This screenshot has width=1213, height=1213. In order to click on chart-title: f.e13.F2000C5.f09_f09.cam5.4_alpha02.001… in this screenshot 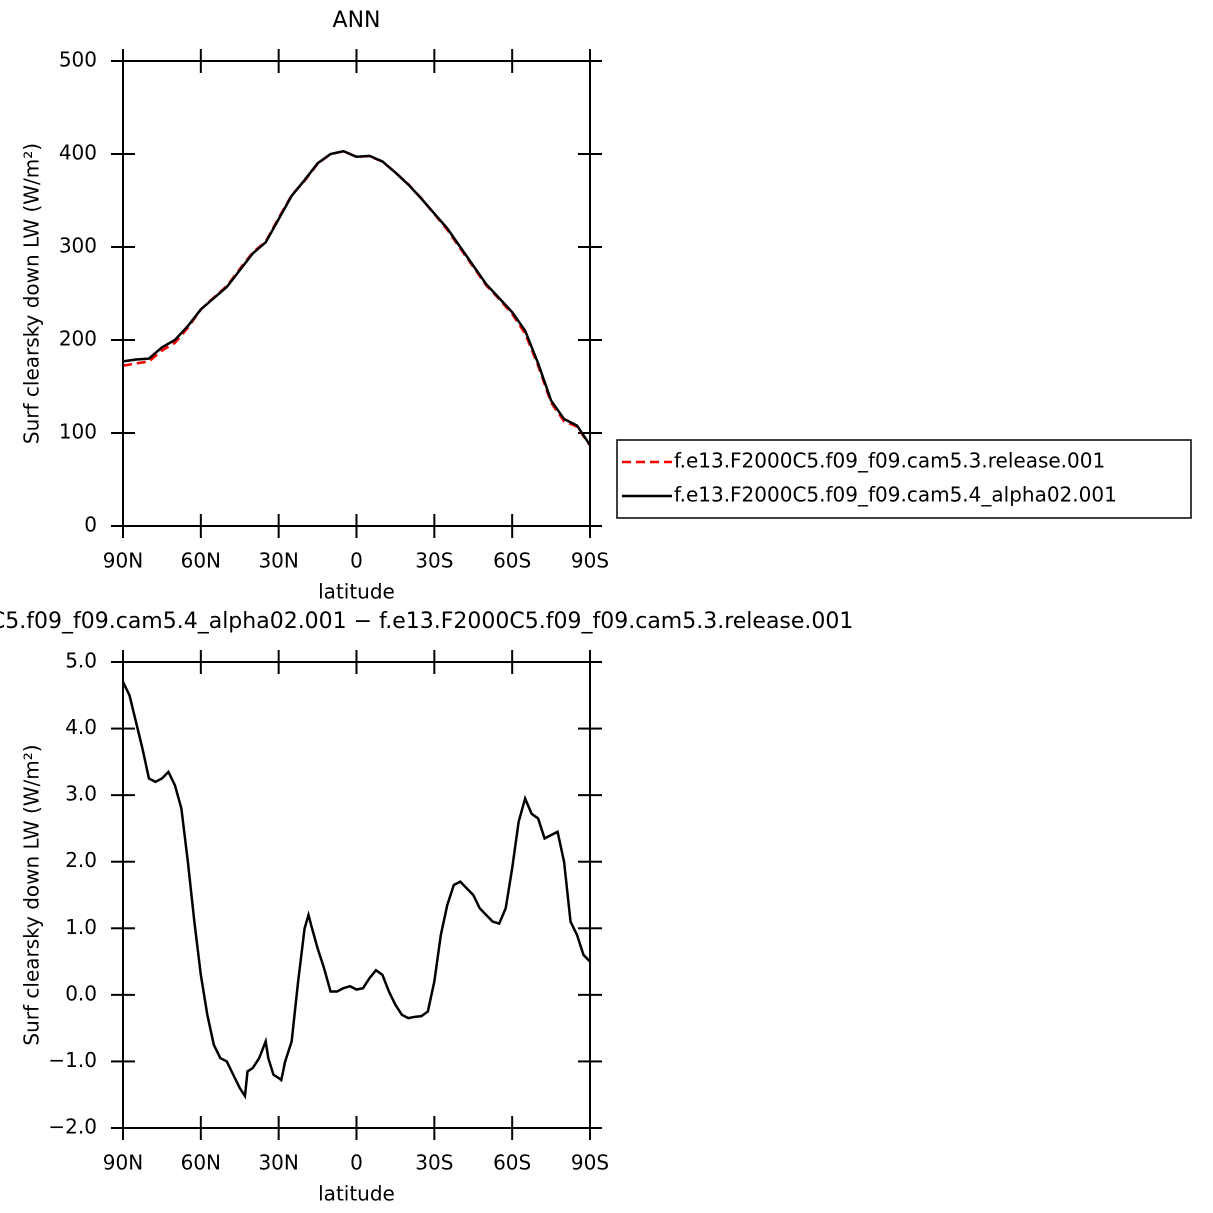, I will do `click(426, 621)`.